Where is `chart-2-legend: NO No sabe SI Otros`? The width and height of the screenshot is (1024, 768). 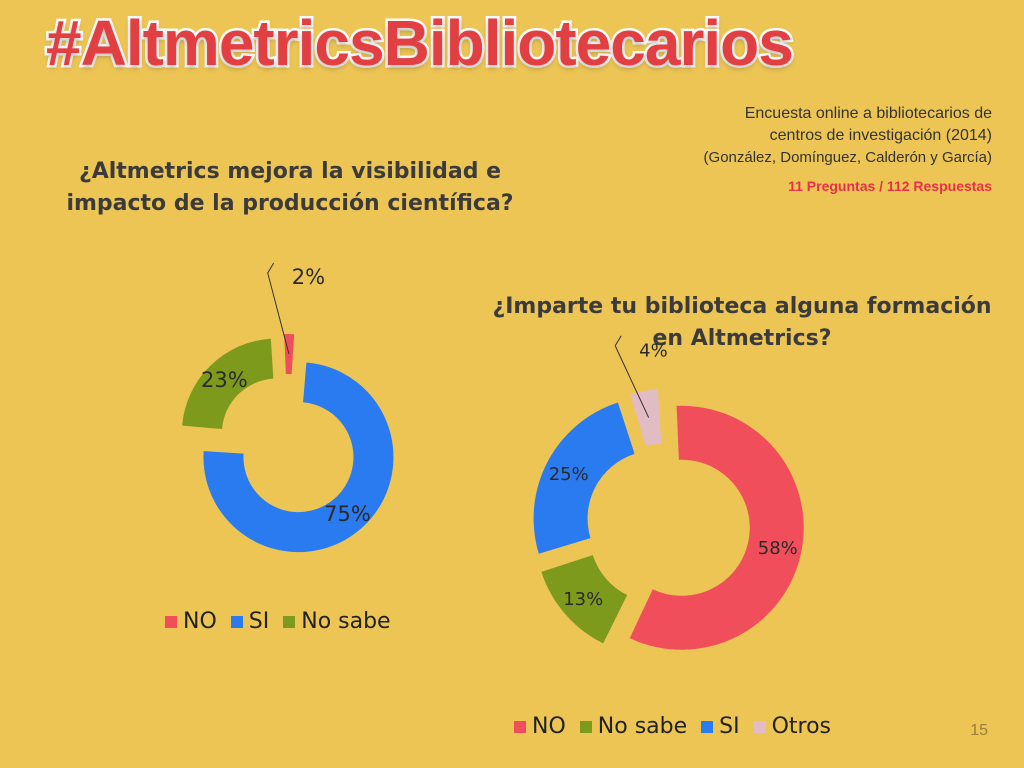 chart-2-legend: NO No sabe SI Otros is located at coordinates (679, 726).